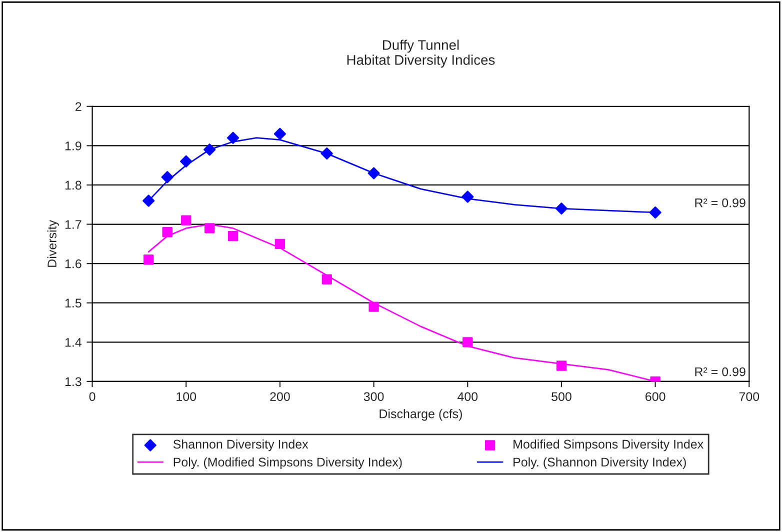  What do you see at coordinates (280, 397) in the screenshot?
I see `x-tick-label: 200` at bounding box center [280, 397].